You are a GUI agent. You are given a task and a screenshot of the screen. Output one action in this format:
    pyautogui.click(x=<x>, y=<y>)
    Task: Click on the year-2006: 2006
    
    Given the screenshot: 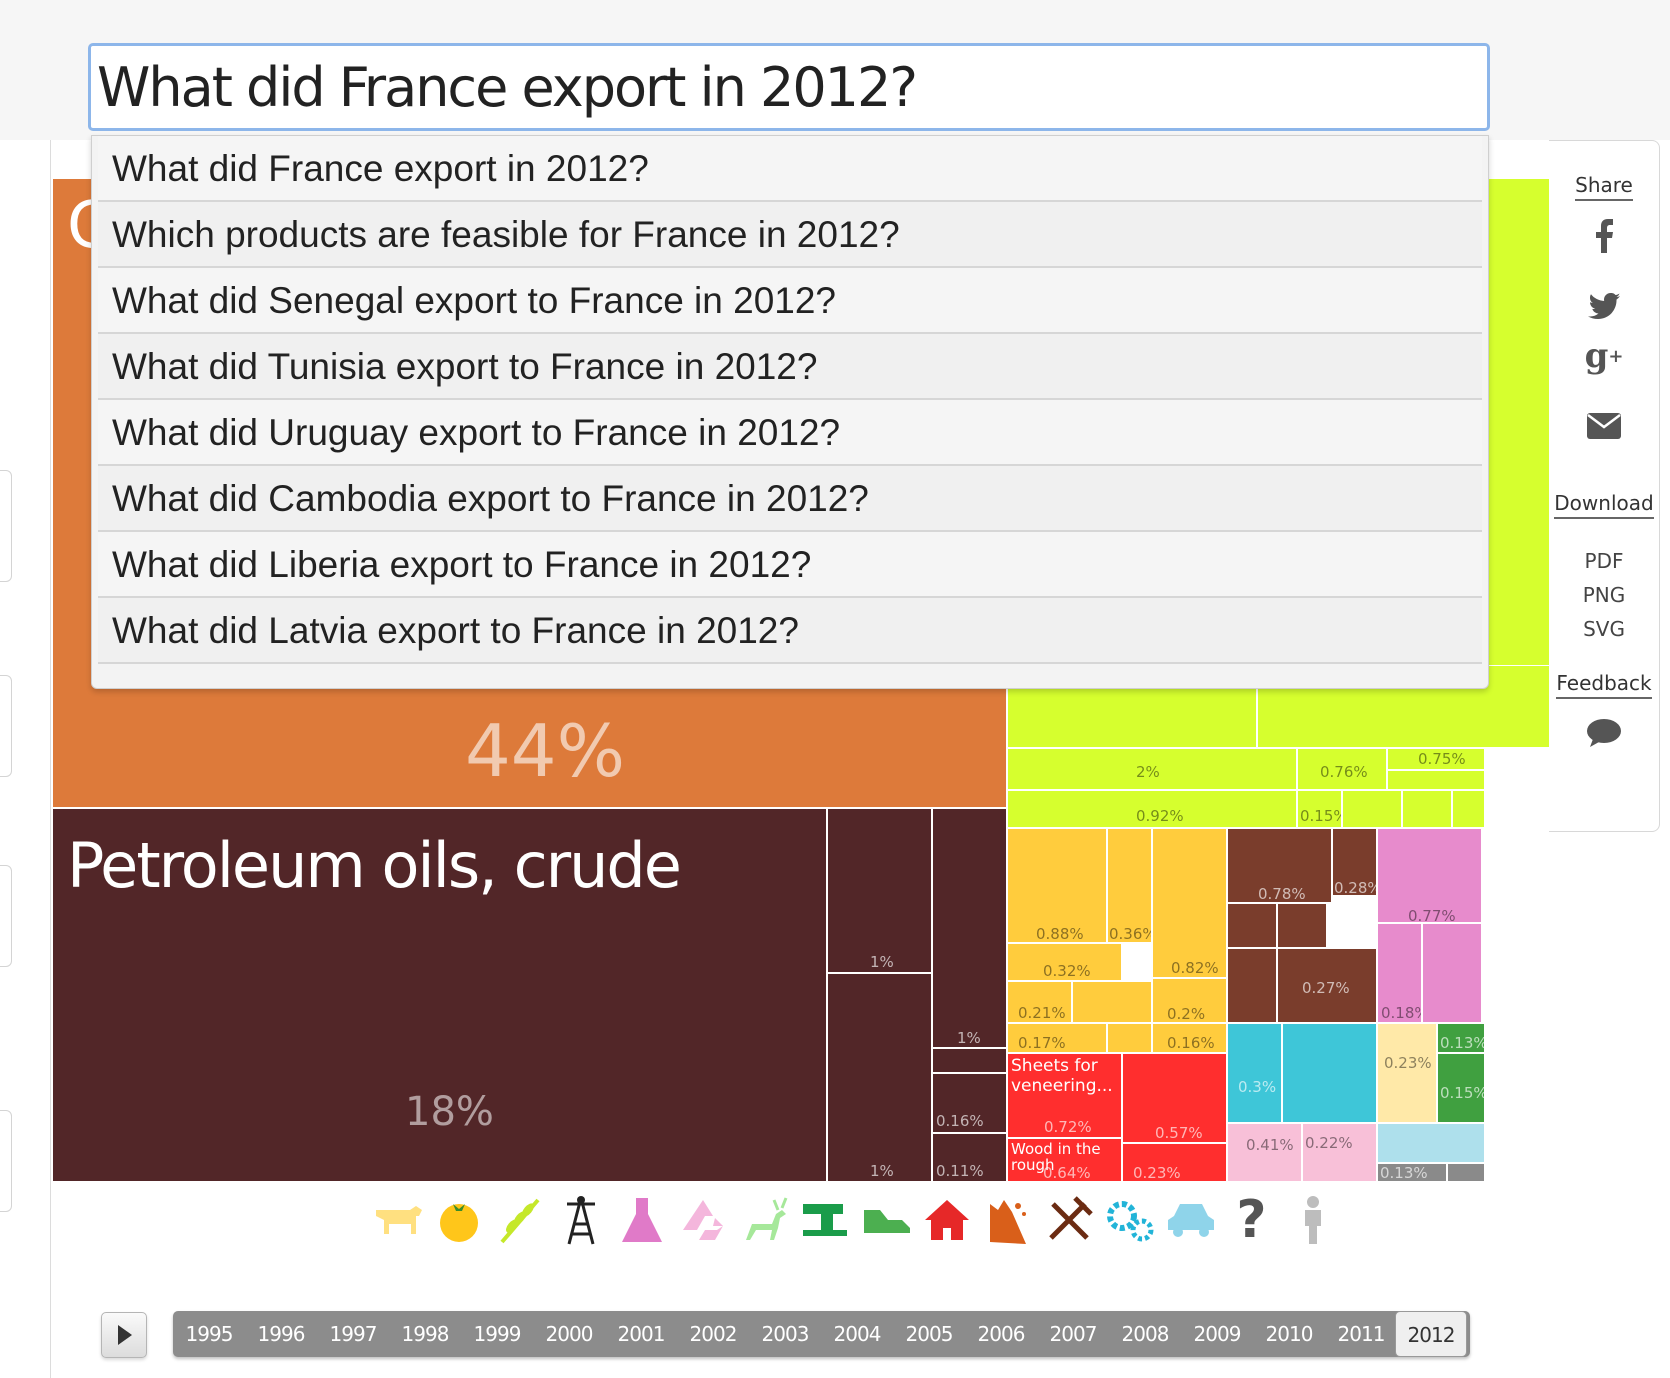 What is the action you would take?
    pyautogui.click(x=1001, y=1334)
    